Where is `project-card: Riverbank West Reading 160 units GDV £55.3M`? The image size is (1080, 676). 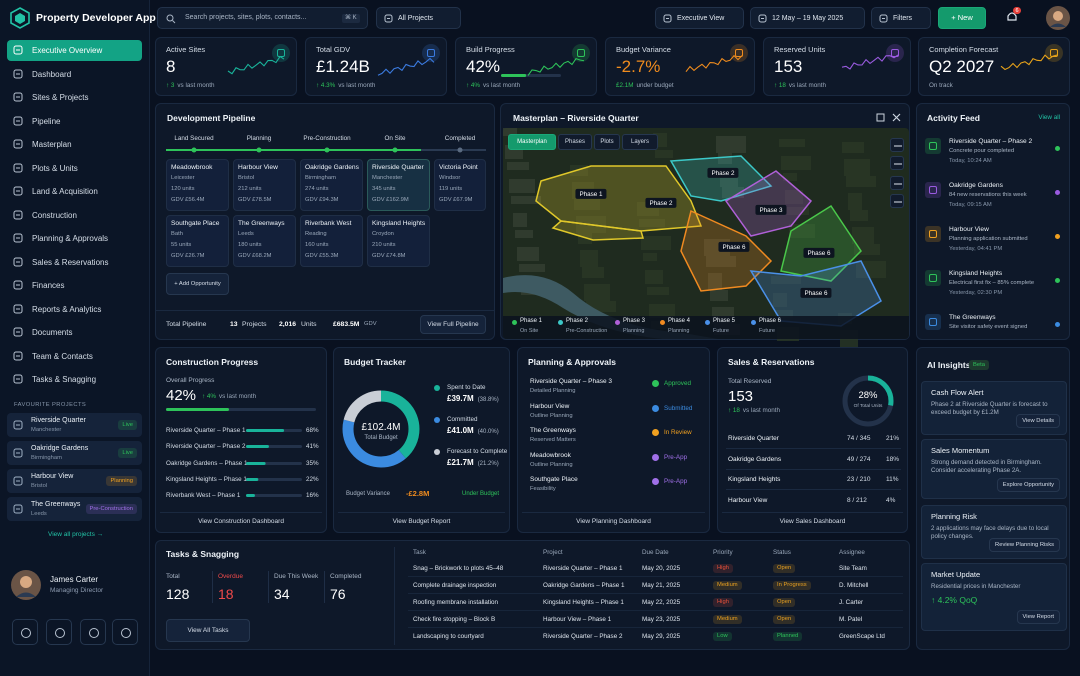 project-card: Riverbank West Reading 160 units GDV £55.3M is located at coordinates (331, 241).